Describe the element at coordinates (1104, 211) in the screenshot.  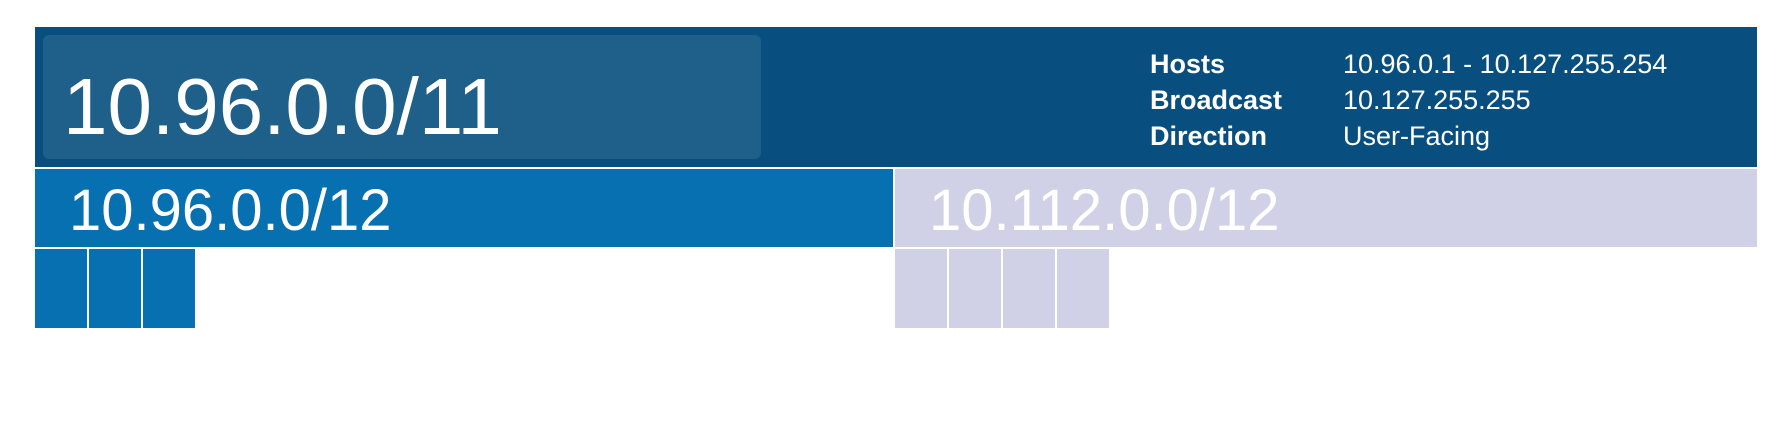
I see `subnet-b-label: 10.112.0.0/12` at that location.